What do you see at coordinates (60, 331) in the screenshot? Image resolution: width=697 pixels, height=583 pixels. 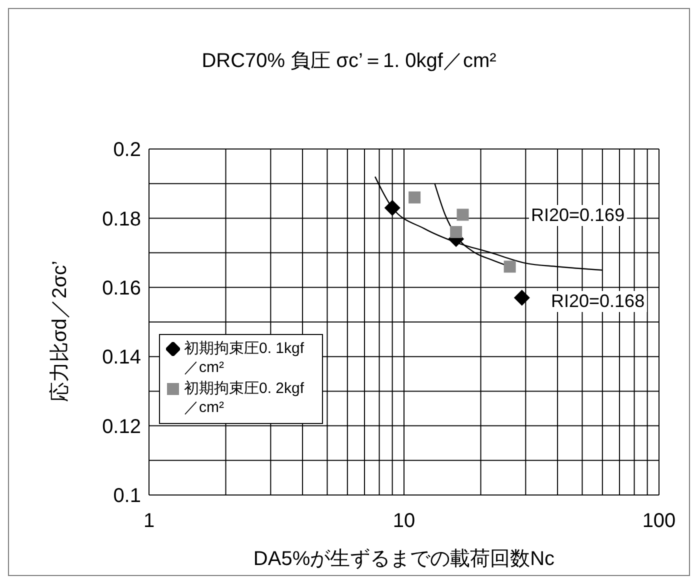 I see `y-axis-title: 応力比σd／2σc’` at bounding box center [60, 331].